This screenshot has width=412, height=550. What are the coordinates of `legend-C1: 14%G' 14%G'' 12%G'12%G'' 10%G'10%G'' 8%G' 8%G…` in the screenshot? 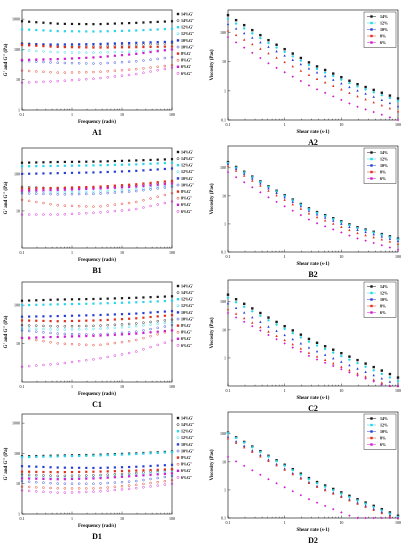 It's located at (185, 315).